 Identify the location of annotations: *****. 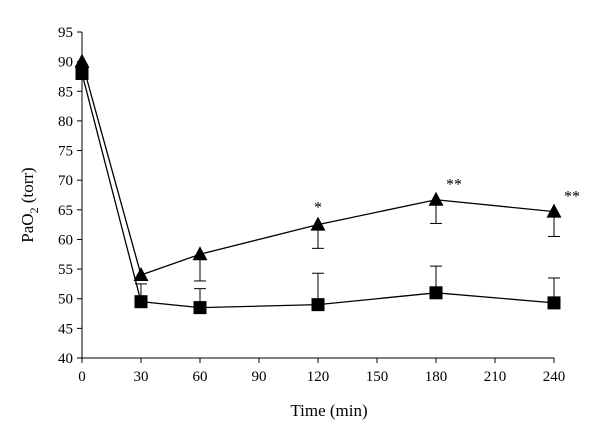
(447, 197).